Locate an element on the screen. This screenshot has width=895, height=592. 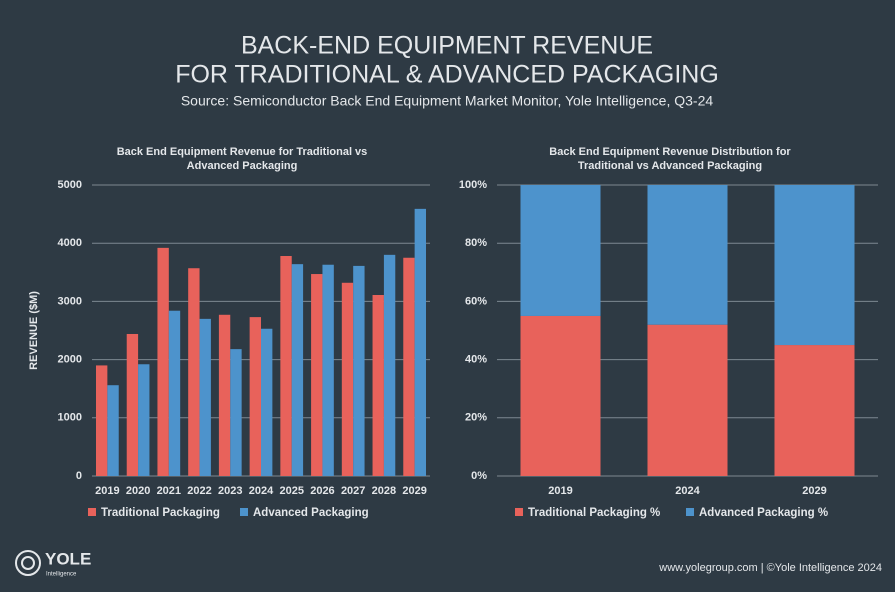
legend-label: Advanced Packaging % is located at coordinates (763, 513).